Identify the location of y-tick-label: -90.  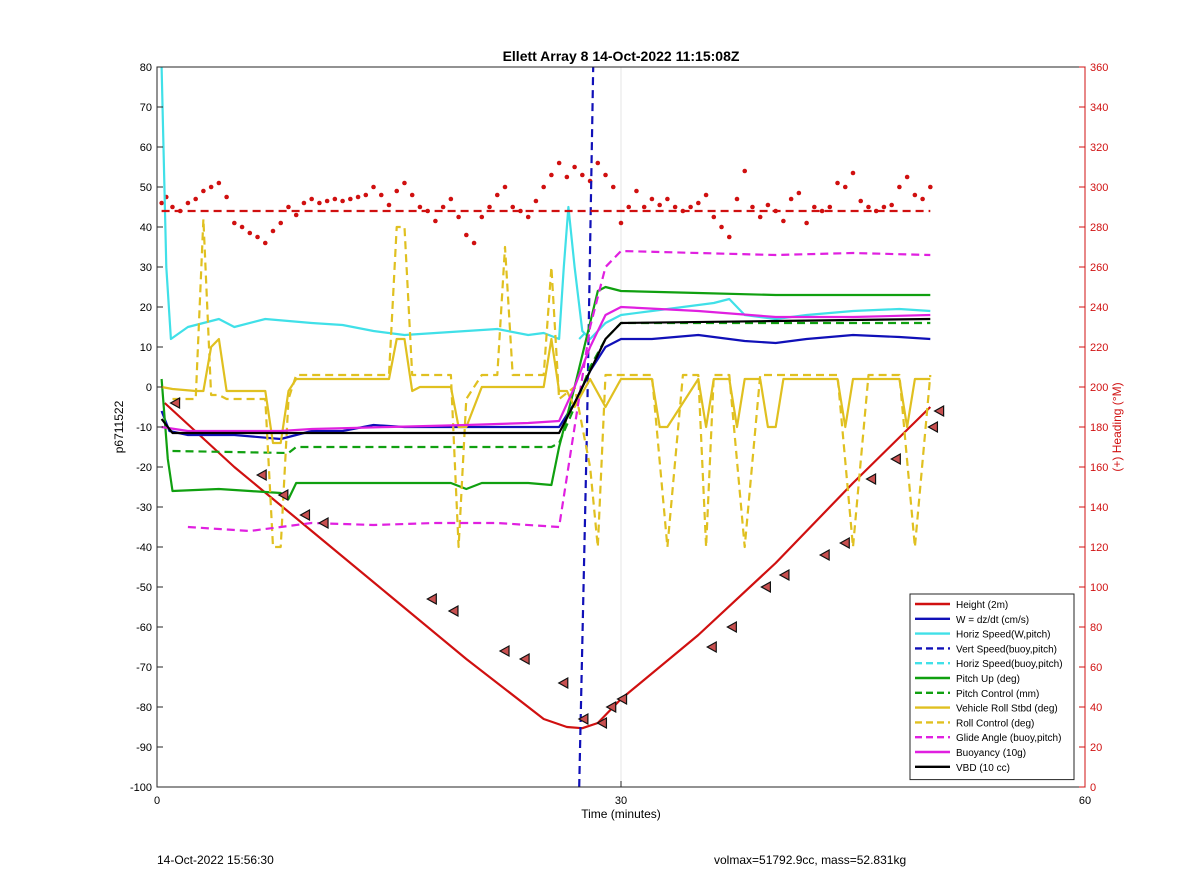
(144, 748).